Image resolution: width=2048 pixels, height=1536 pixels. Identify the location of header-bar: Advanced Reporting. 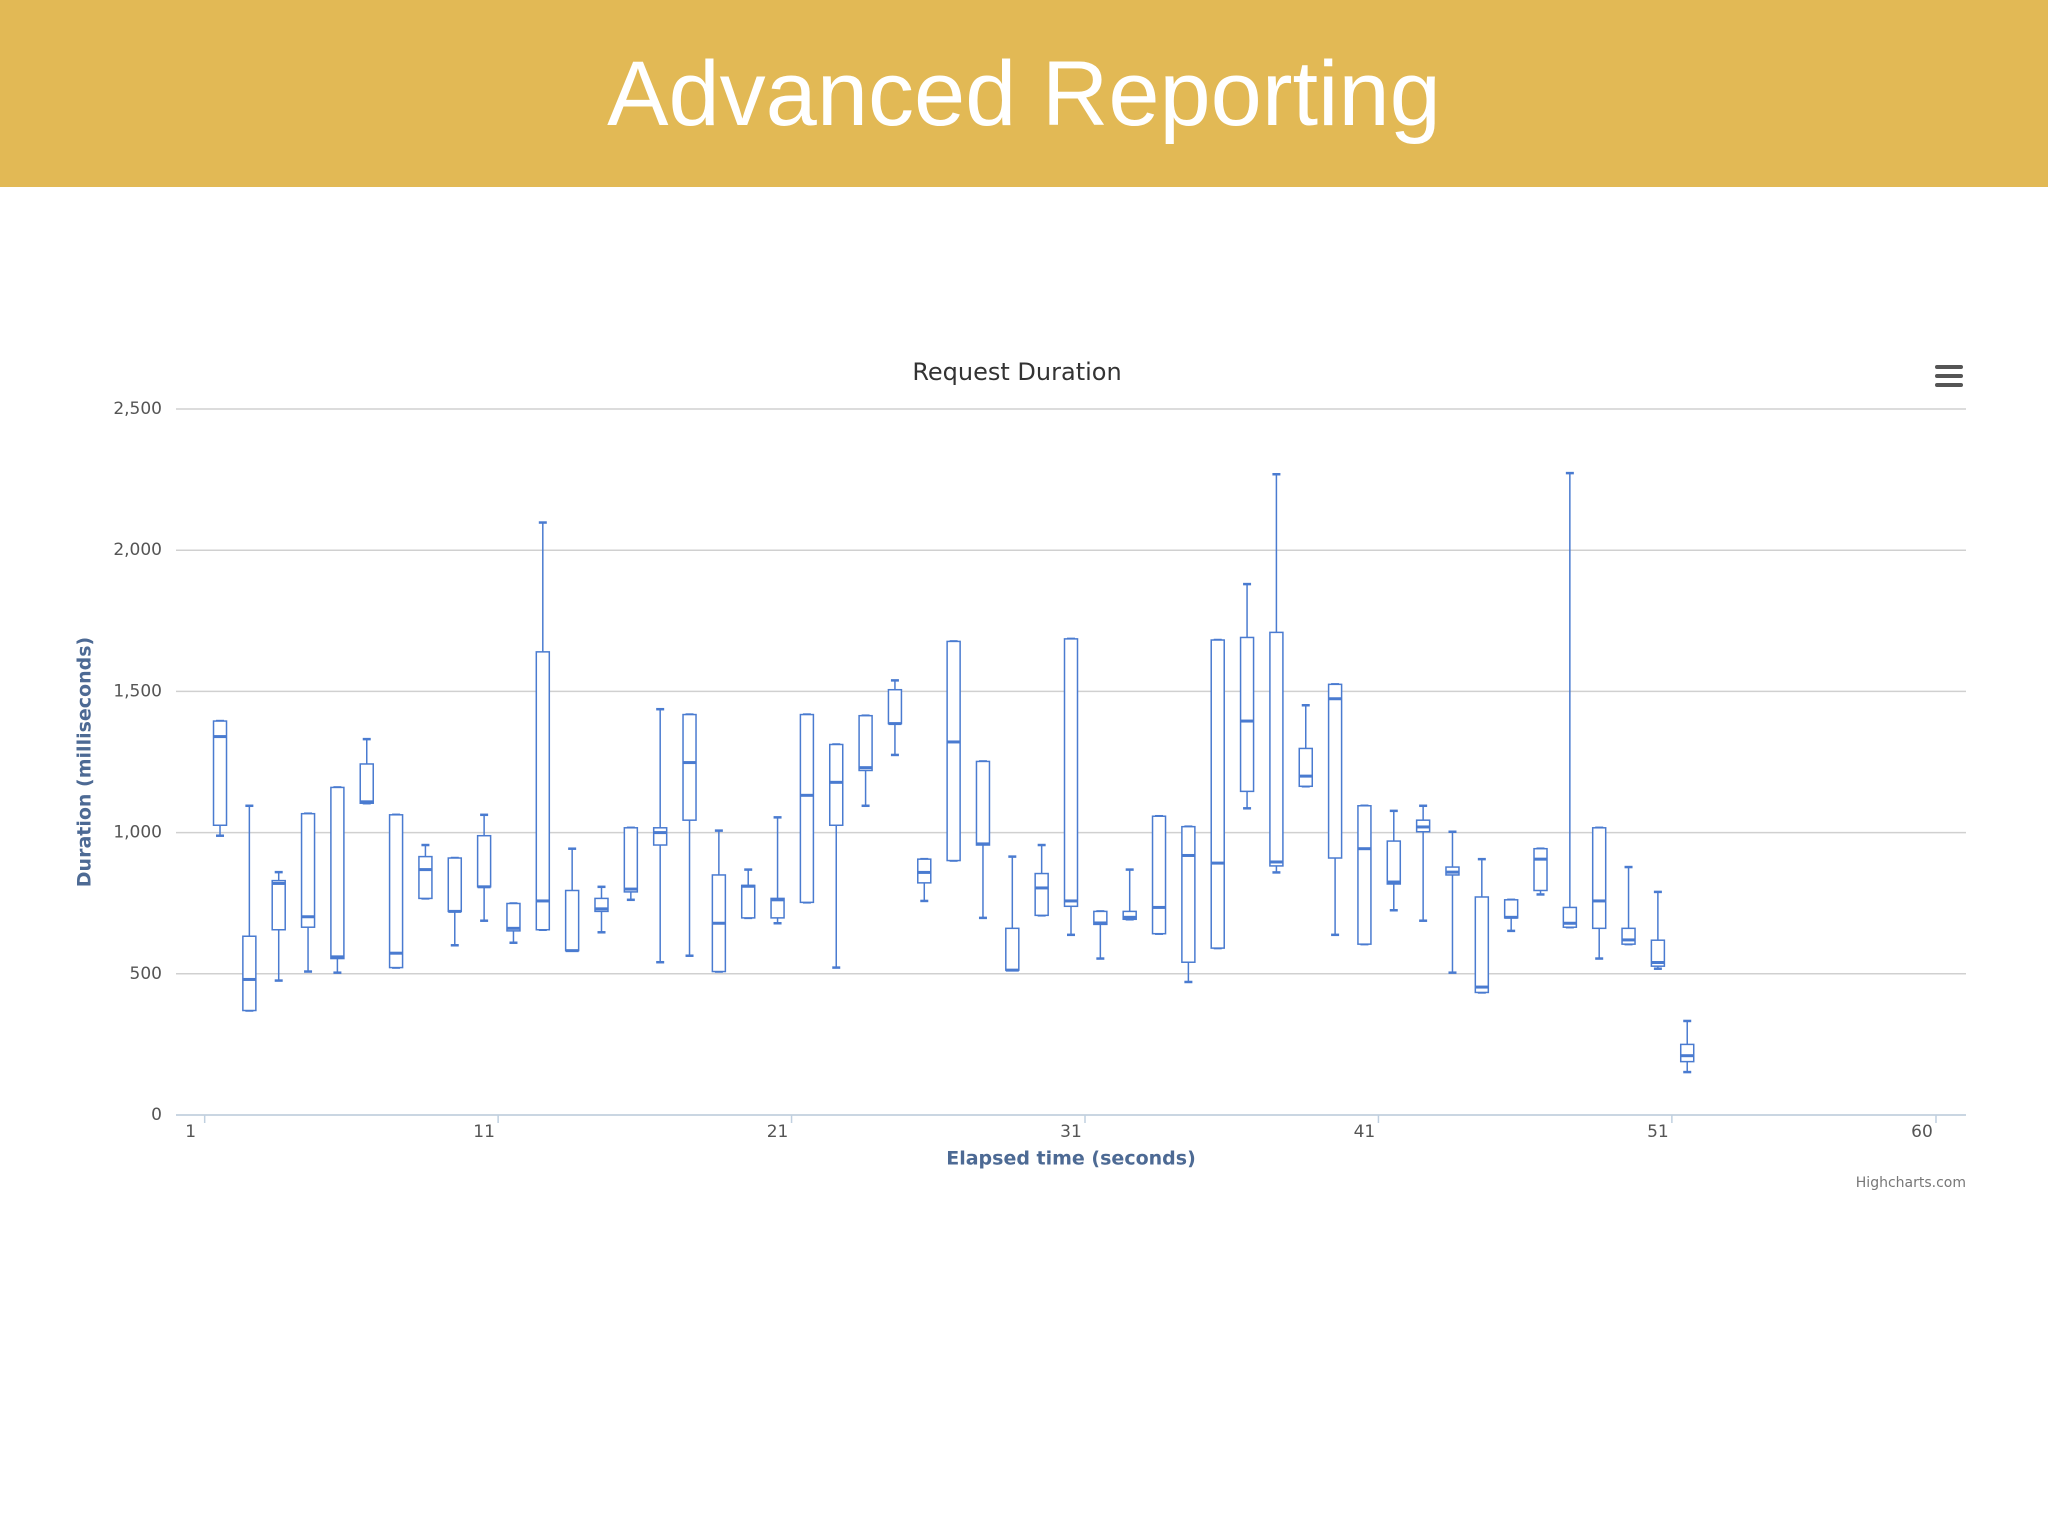
(1024, 93).